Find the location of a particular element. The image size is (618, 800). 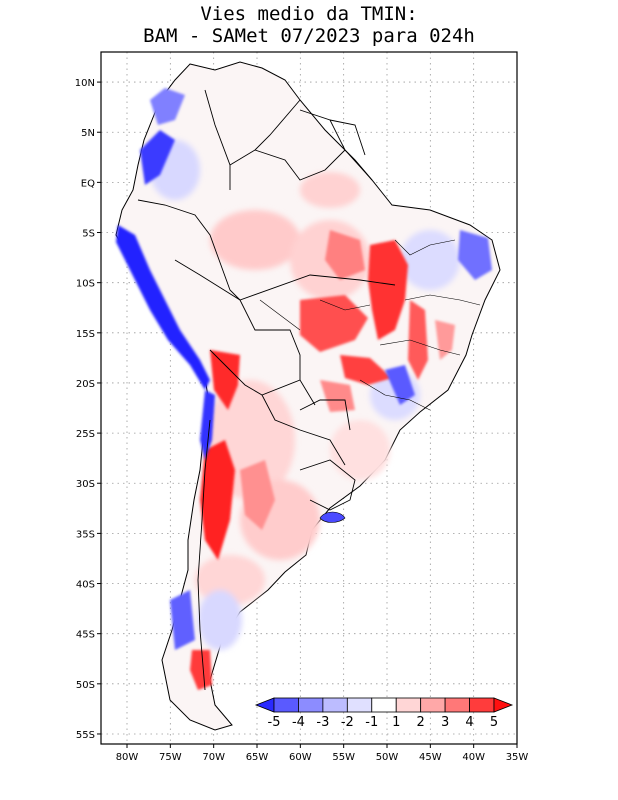

lon-tick-label: 55W is located at coordinates (343, 757).